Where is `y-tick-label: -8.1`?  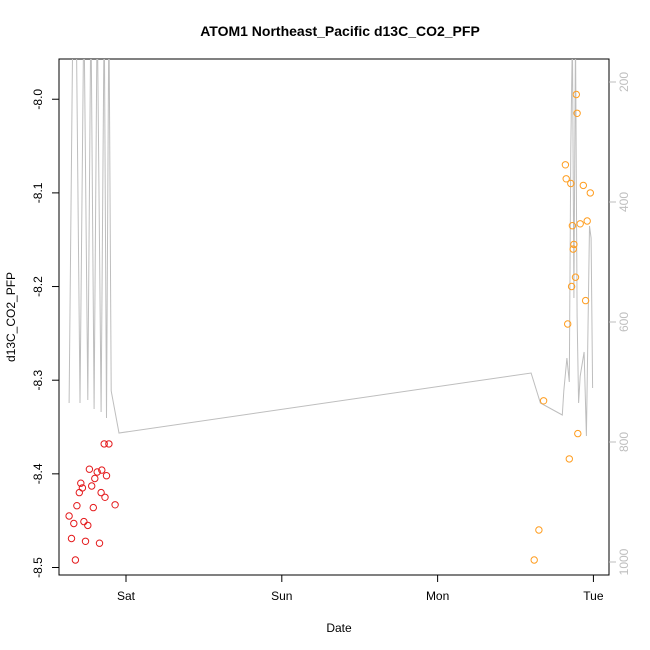 y-tick-label: -8.1 is located at coordinates (38, 192).